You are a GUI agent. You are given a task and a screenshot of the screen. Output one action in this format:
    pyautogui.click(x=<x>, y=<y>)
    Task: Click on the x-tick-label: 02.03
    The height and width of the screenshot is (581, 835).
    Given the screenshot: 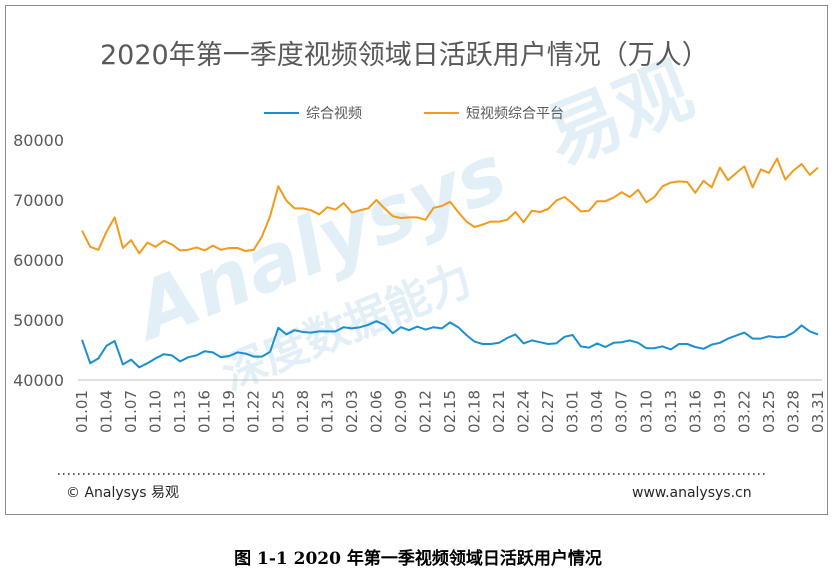 What is the action you would take?
    pyautogui.click(x=352, y=411)
    